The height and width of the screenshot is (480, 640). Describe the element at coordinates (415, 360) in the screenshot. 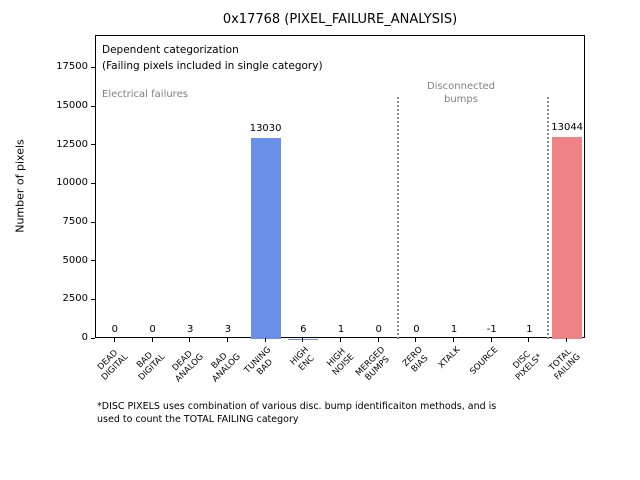

I see `x-tick-label: ZERO BIAS` at that location.